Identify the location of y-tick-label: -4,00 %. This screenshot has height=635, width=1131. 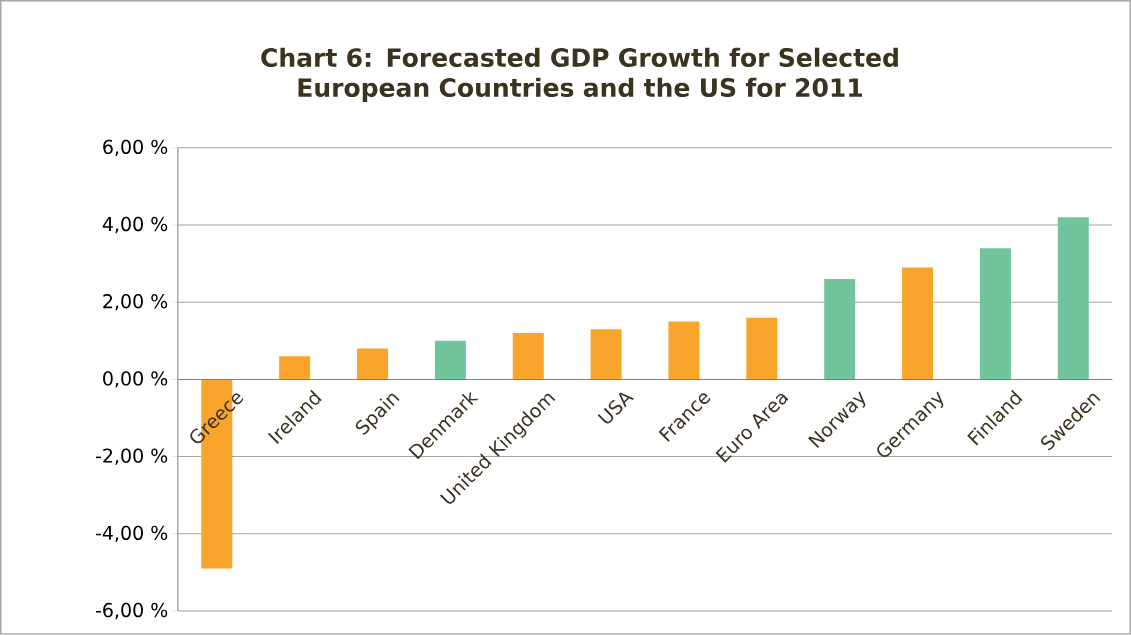
(131, 534).